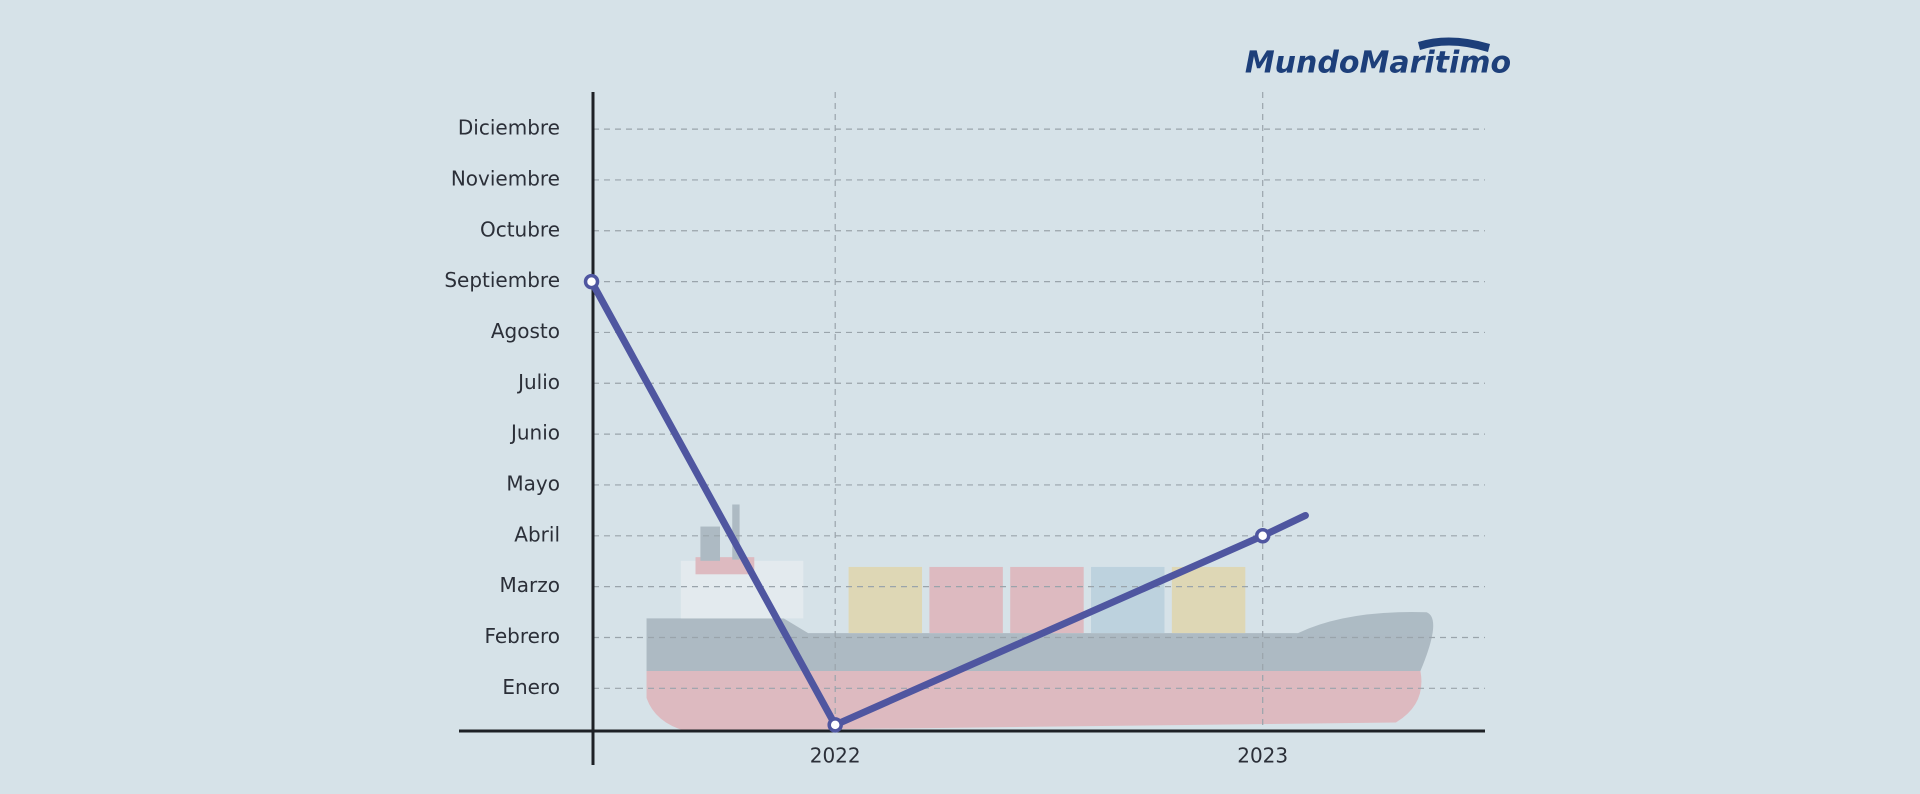 The height and width of the screenshot is (794, 1920). I want to click on ship-illustration, so click(1040, 618).